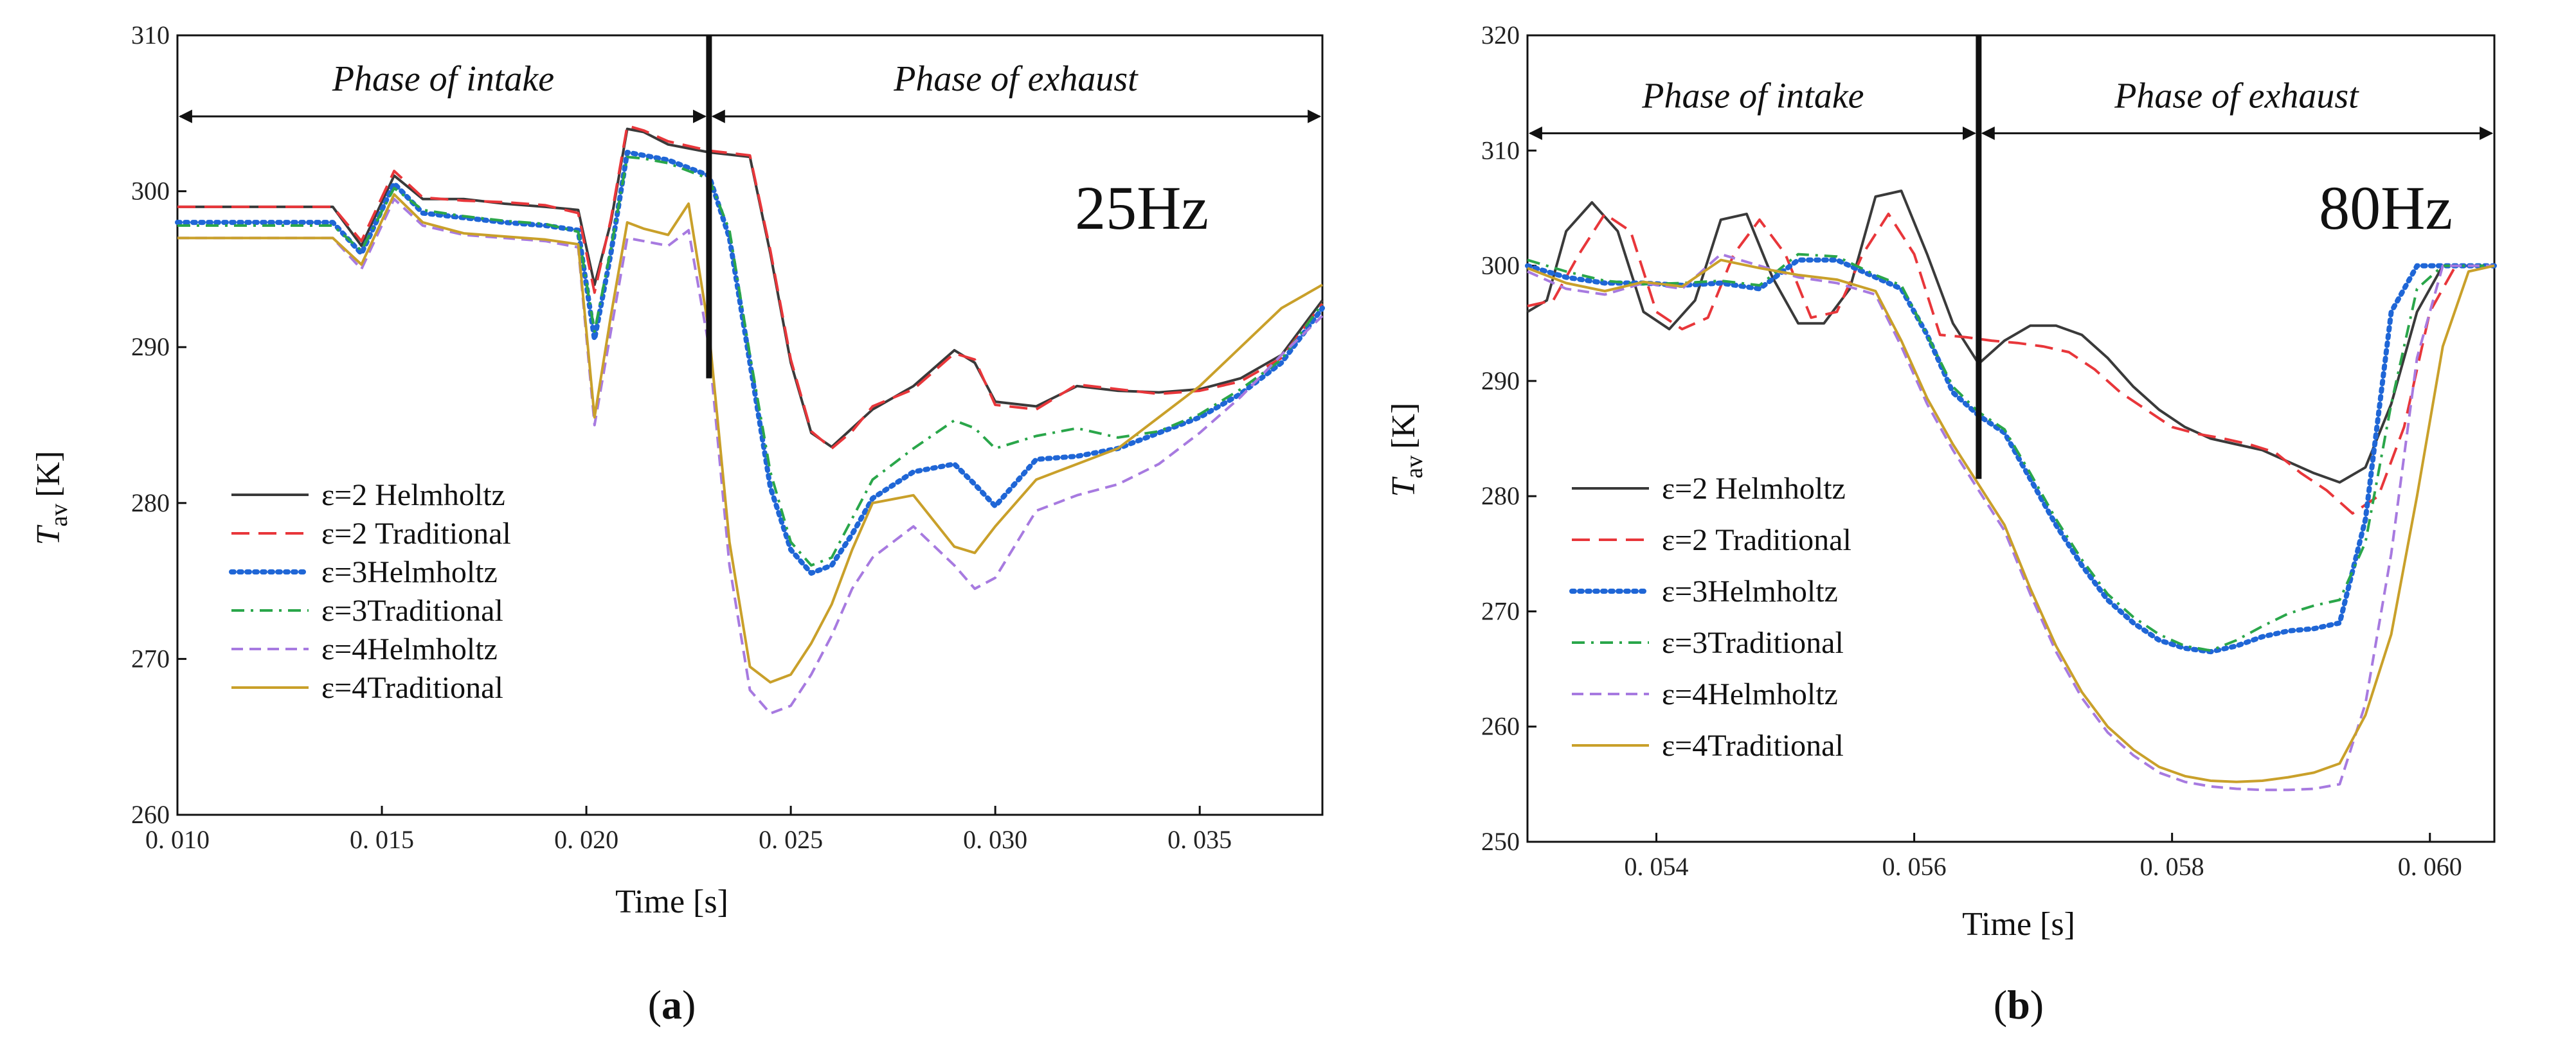 This screenshot has width=2576, height=1041. I want to click on chart-a-xtick-label: 0. 010, so click(177, 839).